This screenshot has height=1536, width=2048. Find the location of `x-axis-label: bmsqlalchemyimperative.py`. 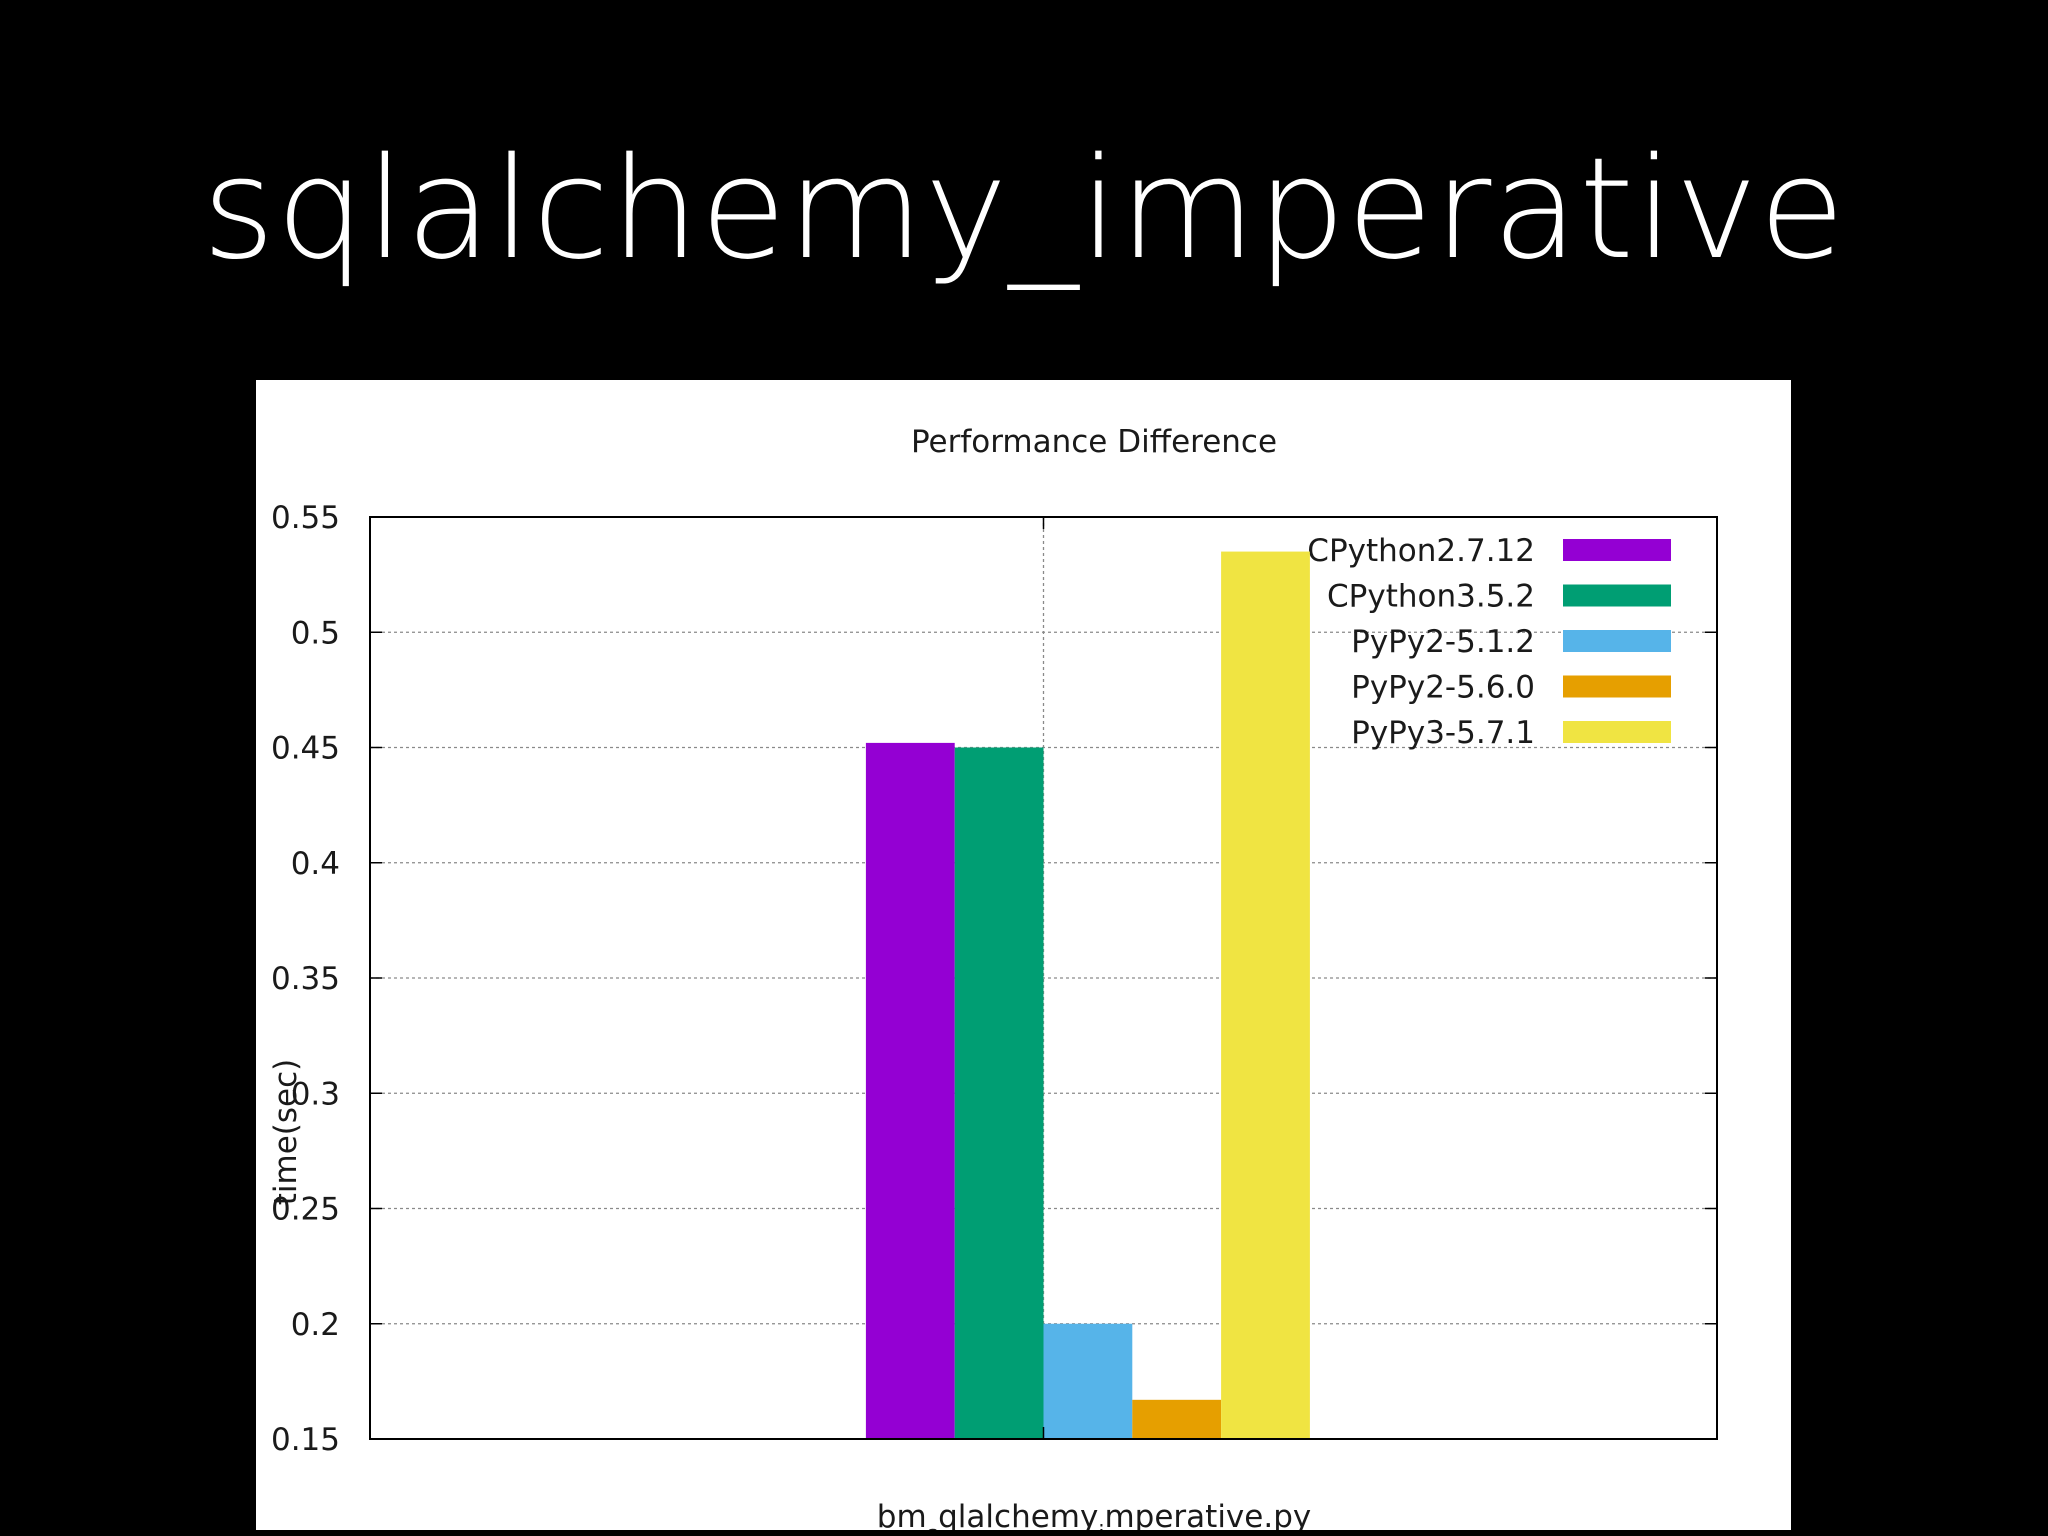

x-axis-label: bmsqlalchemyimperative.py is located at coordinates (1094, 1514).